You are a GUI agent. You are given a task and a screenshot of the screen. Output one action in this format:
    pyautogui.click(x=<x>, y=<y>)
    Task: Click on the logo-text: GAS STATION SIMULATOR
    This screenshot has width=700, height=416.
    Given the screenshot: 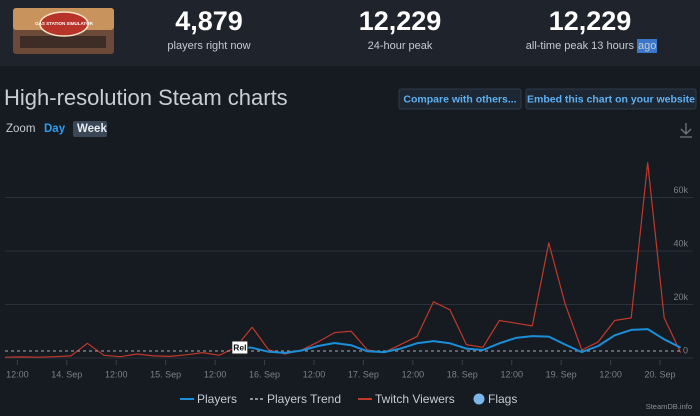 What is the action you would take?
    pyautogui.click(x=64, y=23)
    